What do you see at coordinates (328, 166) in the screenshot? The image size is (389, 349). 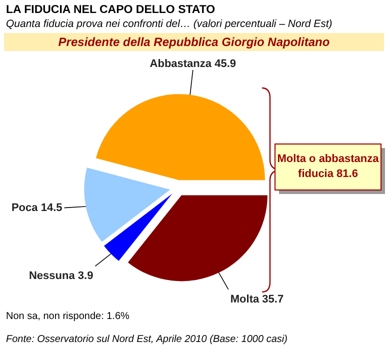 I see `text: Molta o abbastanza fiducia 81.6` at bounding box center [328, 166].